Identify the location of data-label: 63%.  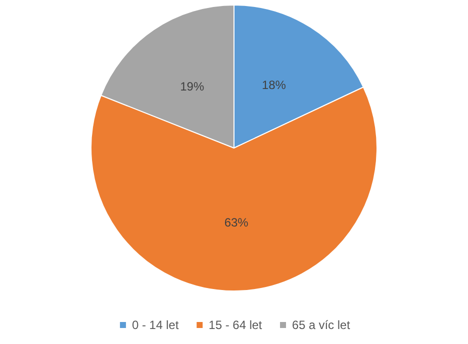
(236, 222).